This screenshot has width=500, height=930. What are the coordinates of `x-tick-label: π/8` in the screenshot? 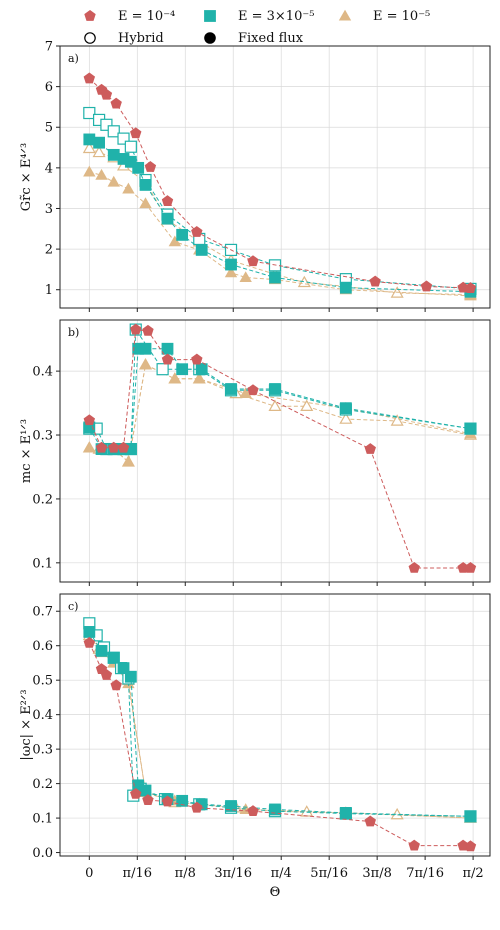 It's located at (185, 873).